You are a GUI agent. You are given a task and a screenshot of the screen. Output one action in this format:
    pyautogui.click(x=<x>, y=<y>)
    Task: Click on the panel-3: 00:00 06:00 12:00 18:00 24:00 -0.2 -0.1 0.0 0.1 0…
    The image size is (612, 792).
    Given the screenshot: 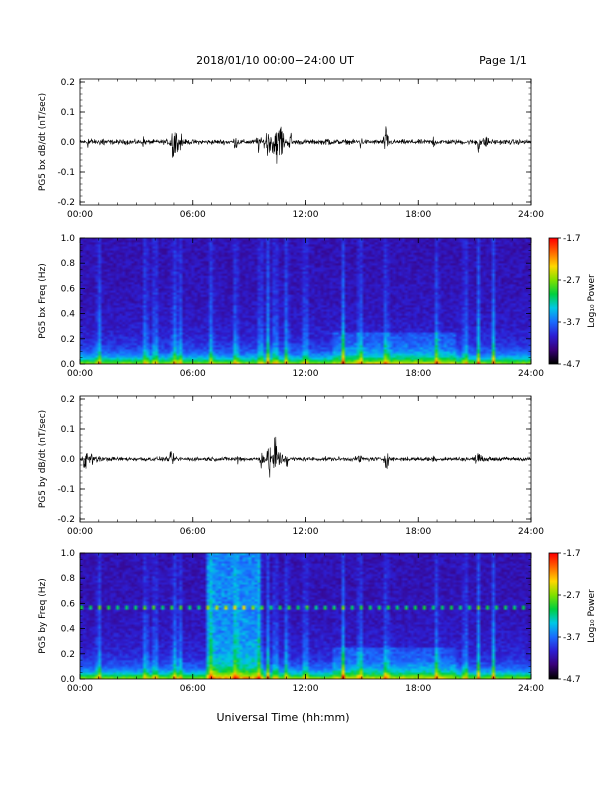 What is the action you would take?
    pyautogui.click(x=291, y=466)
    